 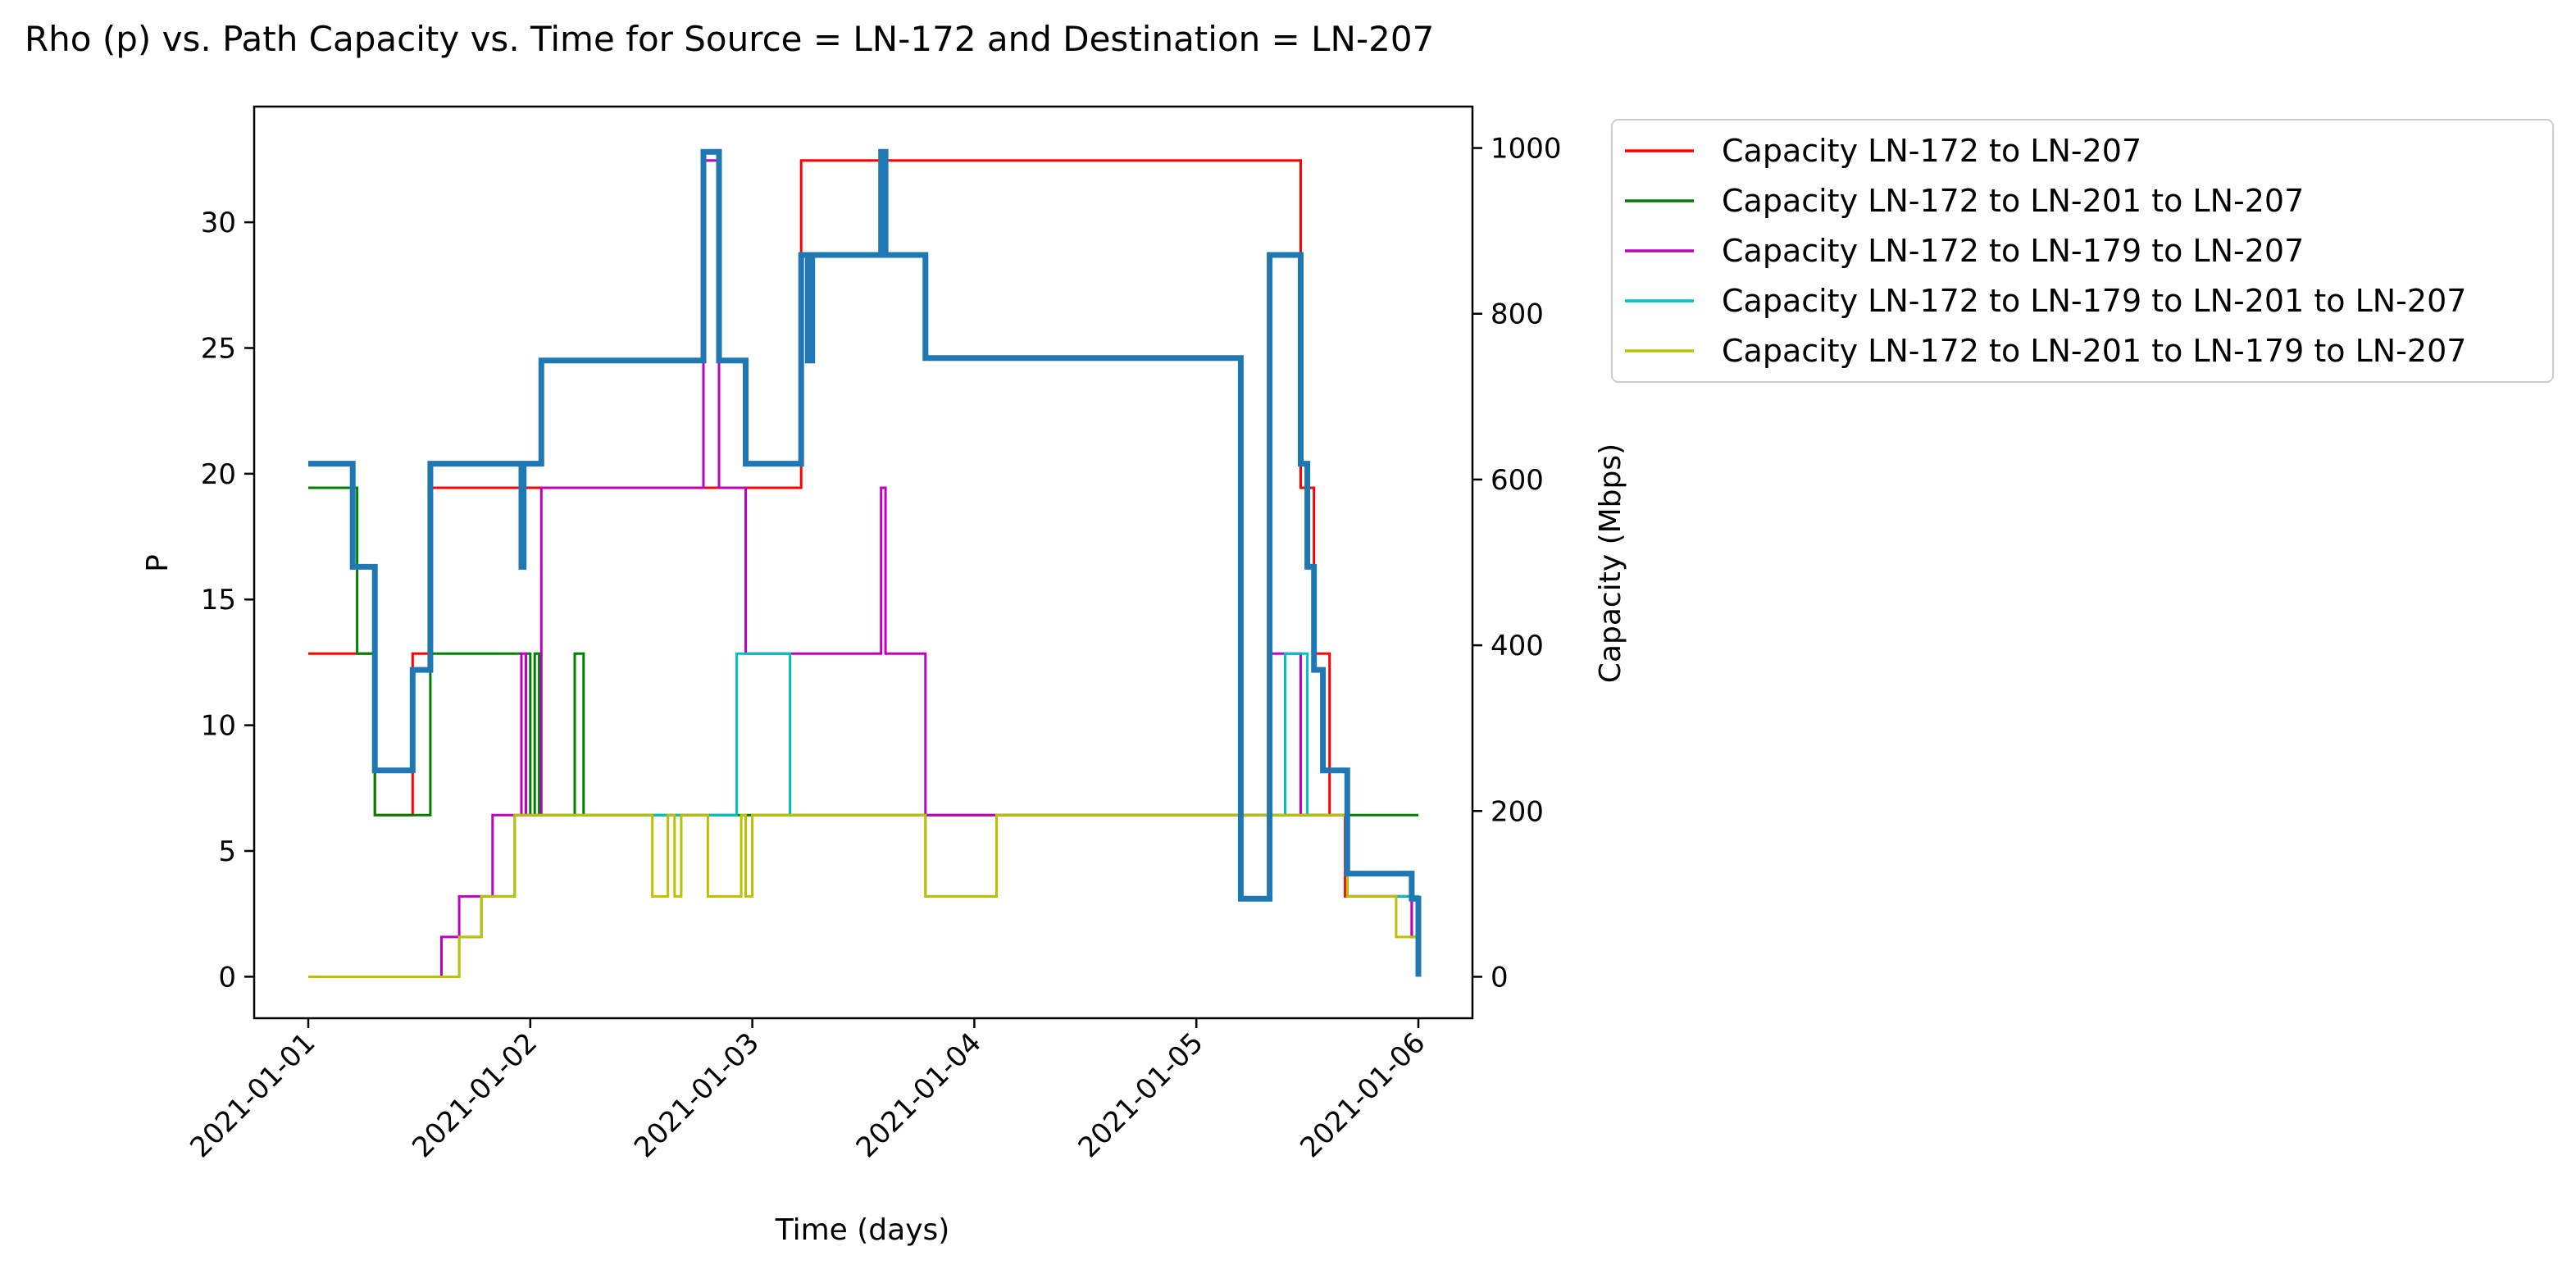 What do you see at coordinates (1500, 977) in the screenshot?
I see `y-right-tick-label: 0` at bounding box center [1500, 977].